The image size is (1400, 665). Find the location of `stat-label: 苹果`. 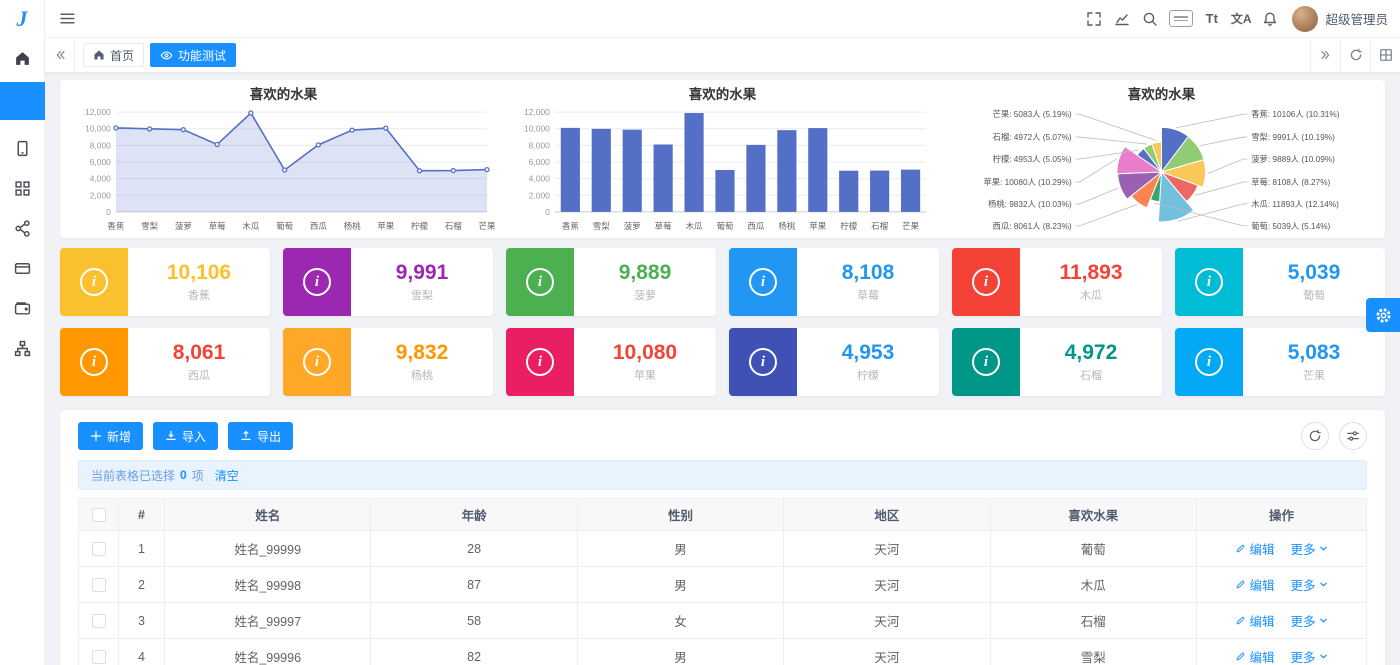

stat-label: 苹果 is located at coordinates (645, 376).